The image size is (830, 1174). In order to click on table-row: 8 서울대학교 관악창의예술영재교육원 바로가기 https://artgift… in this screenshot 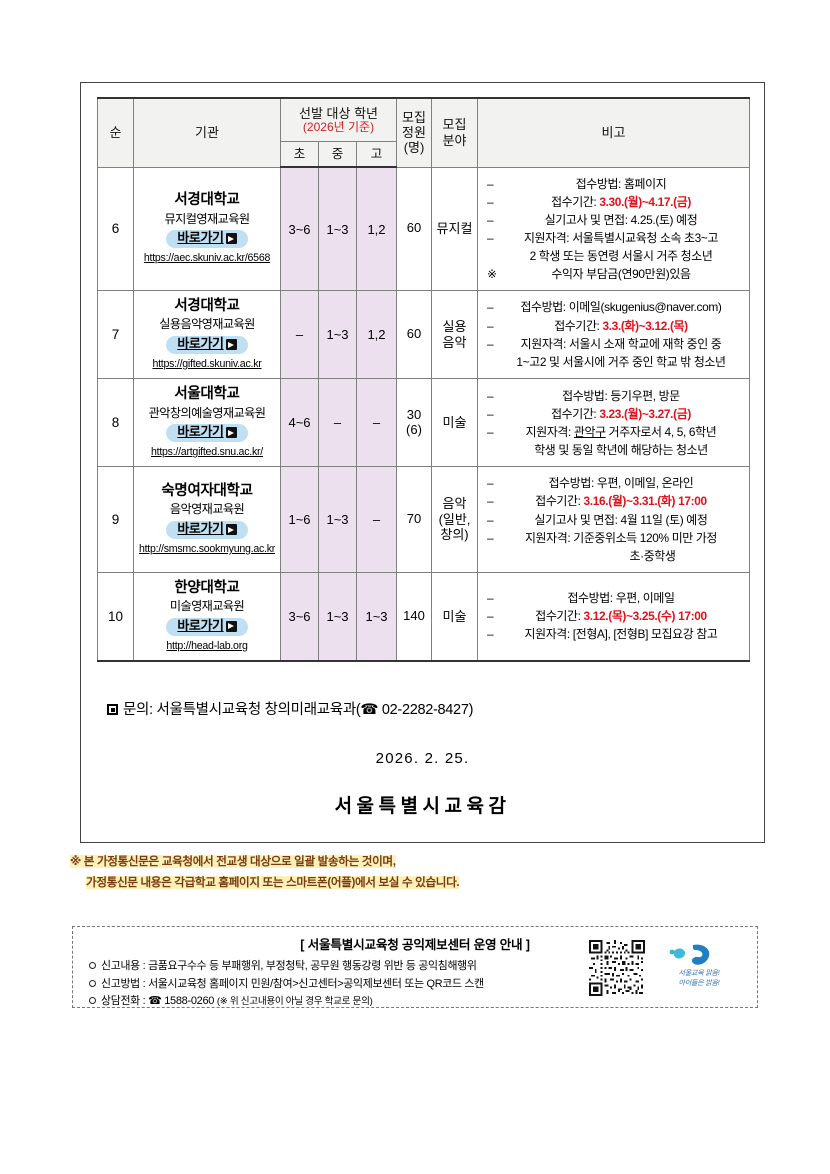, I will do `click(423, 423)`.